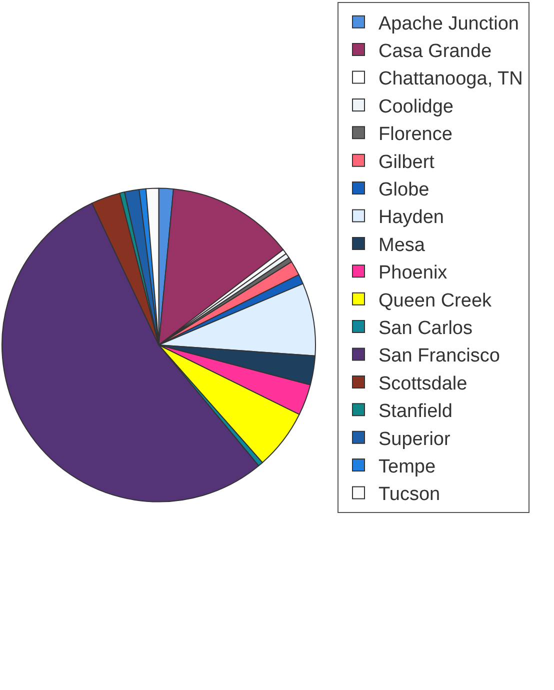 The height and width of the screenshot is (690, 554). What do you see at coordinates (448, 23) in the screenshot?
I see `legend-label: Apache Junction` at bounding box center [448, 23].